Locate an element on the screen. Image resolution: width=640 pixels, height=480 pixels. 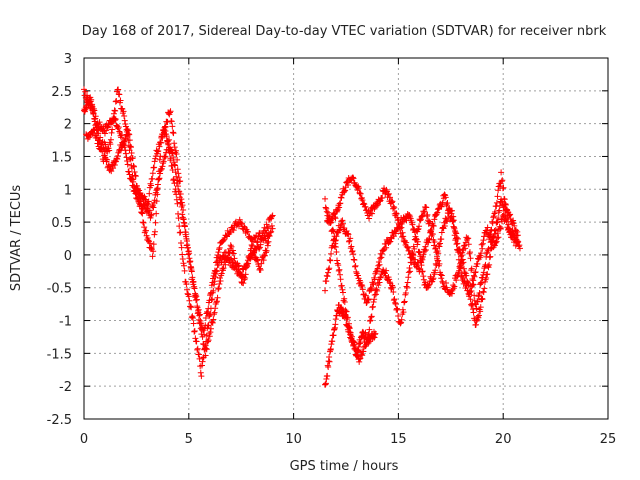
x-tick-label: 15 is located at coordinates (398, 439).